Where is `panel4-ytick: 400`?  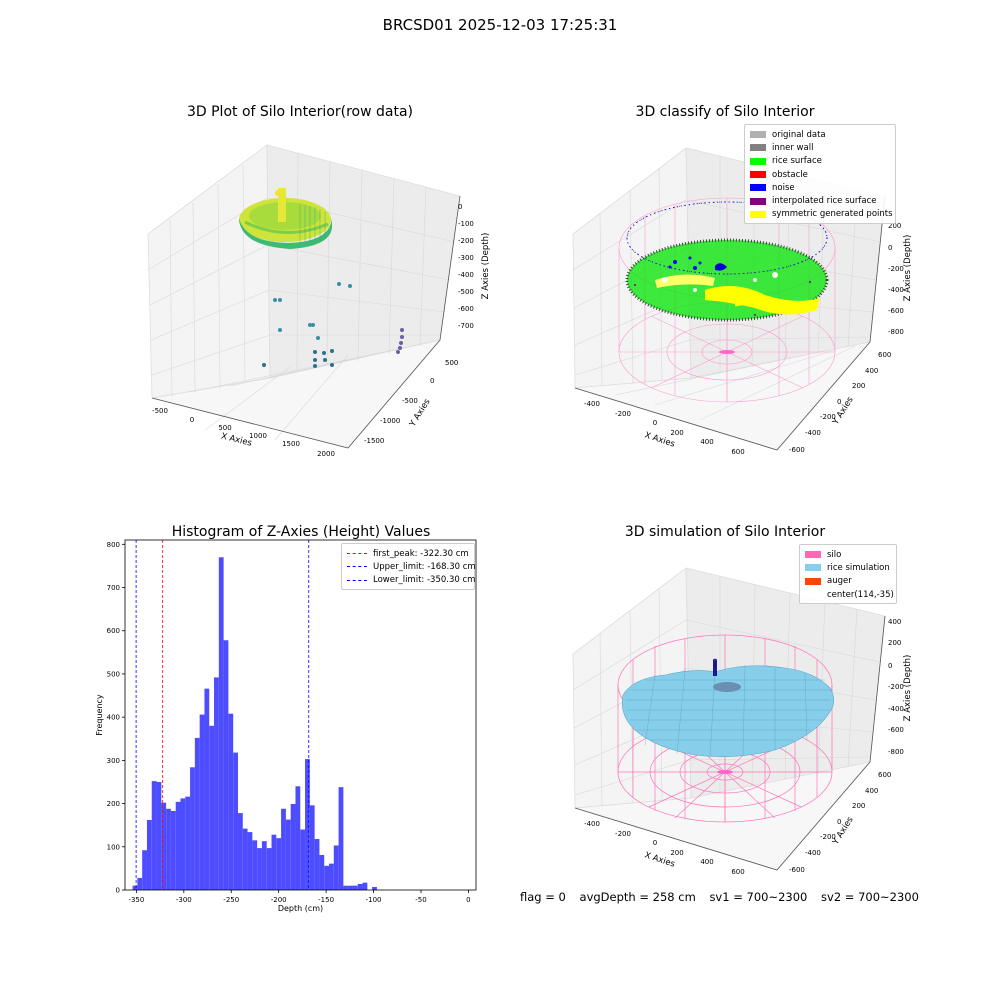
panel4-ytick: 400 is located at coordinates (871, 791).